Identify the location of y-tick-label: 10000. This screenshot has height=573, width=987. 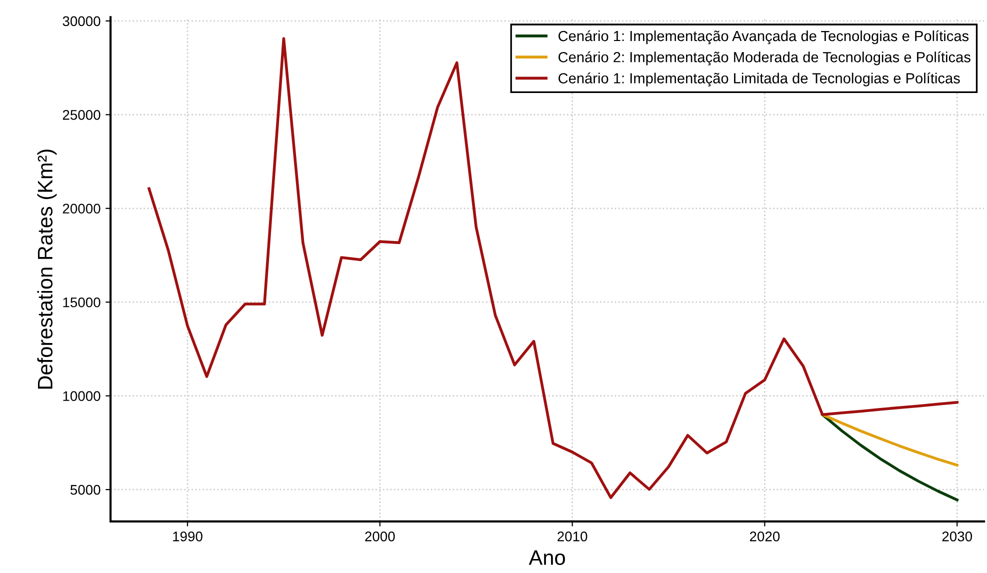
(81, 396).